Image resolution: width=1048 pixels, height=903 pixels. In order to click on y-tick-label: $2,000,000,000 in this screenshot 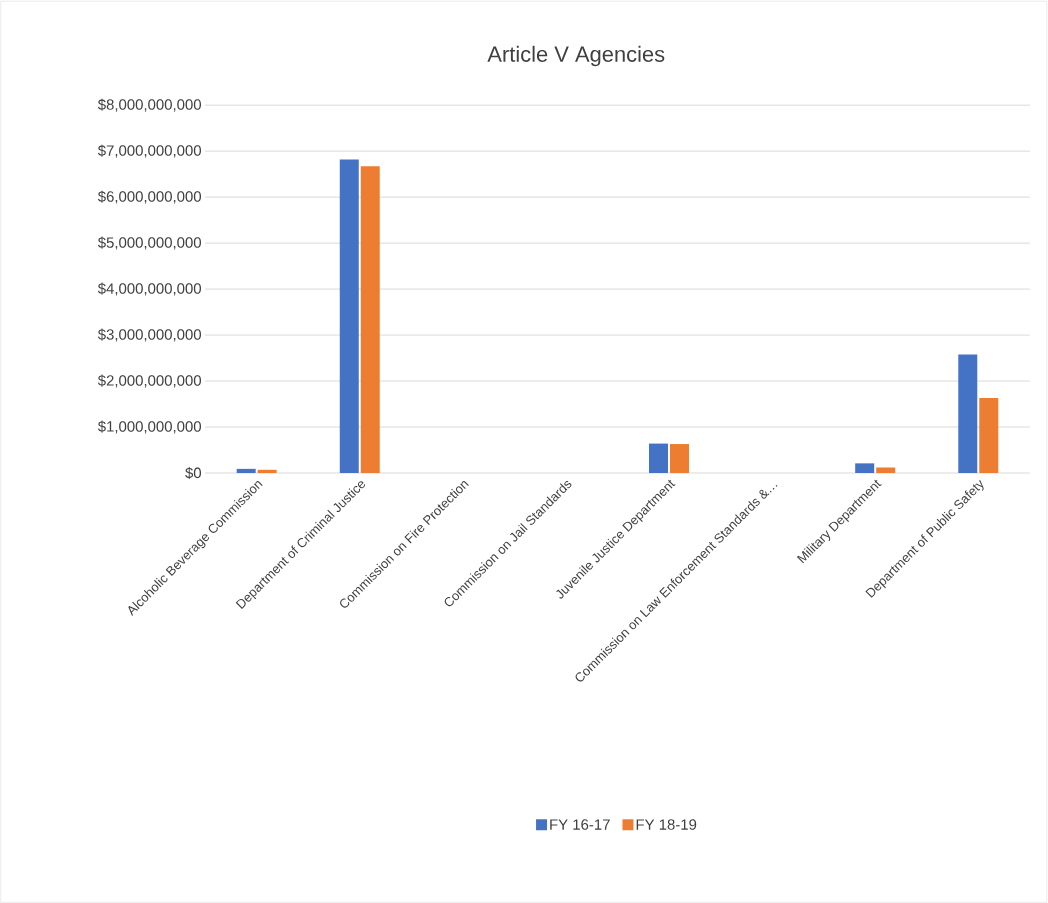, I will do `click(149, 381)`.